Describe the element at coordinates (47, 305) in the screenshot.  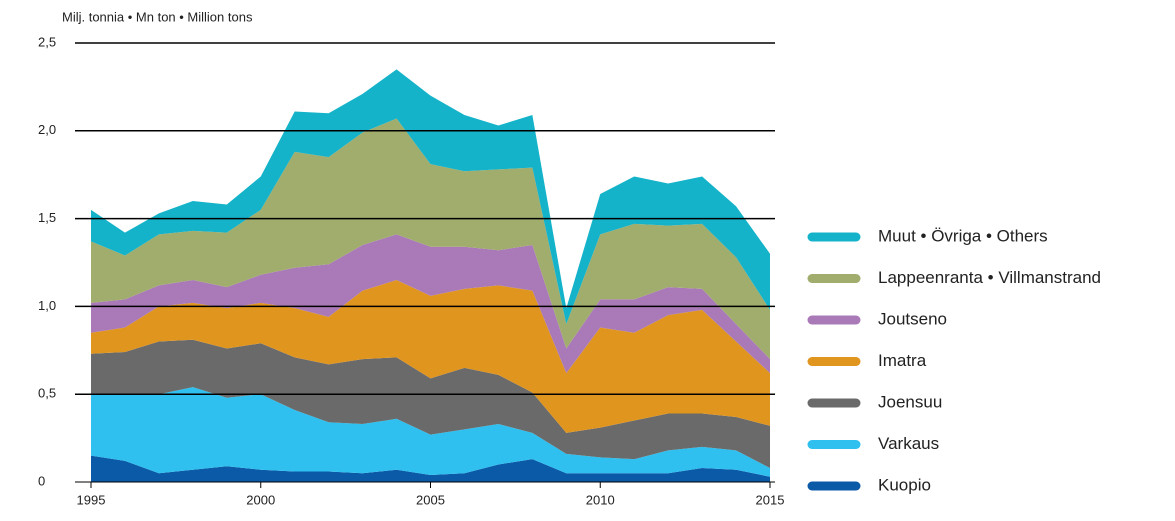
I see `y-tick-label: 1,0` at that location.